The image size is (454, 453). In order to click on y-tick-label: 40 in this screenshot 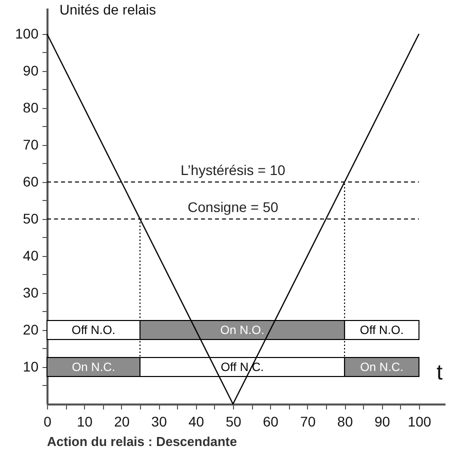, I will do `click(30, 255)`.